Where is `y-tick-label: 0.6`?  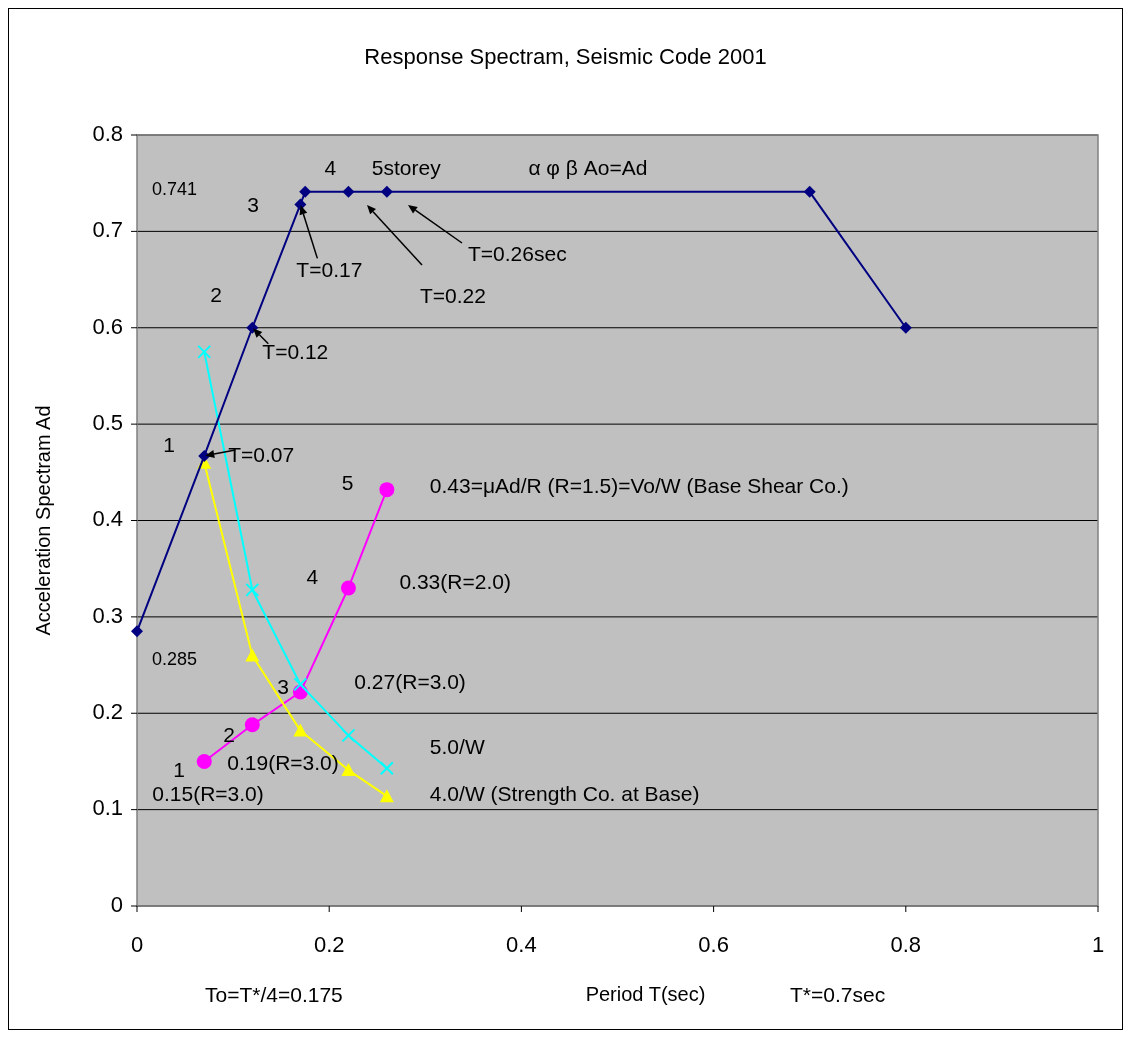 y-tick-label: 0.6 is located at coordinates (107, 326).